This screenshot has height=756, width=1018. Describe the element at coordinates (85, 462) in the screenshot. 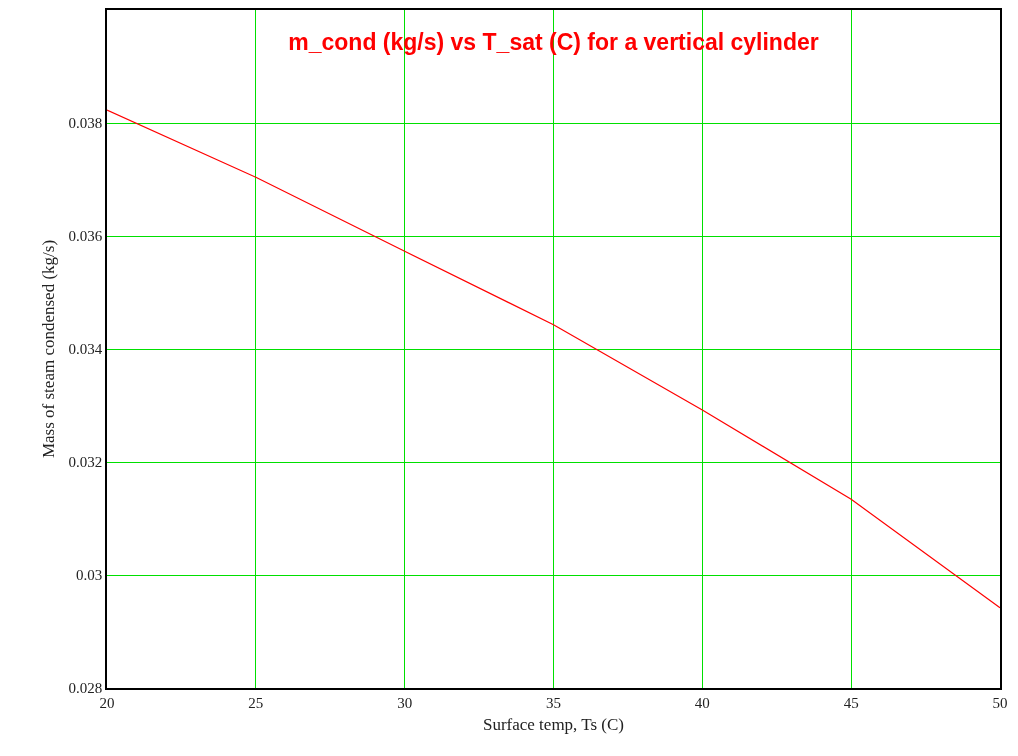

I see `y-tick-label: 0.032` at that location.